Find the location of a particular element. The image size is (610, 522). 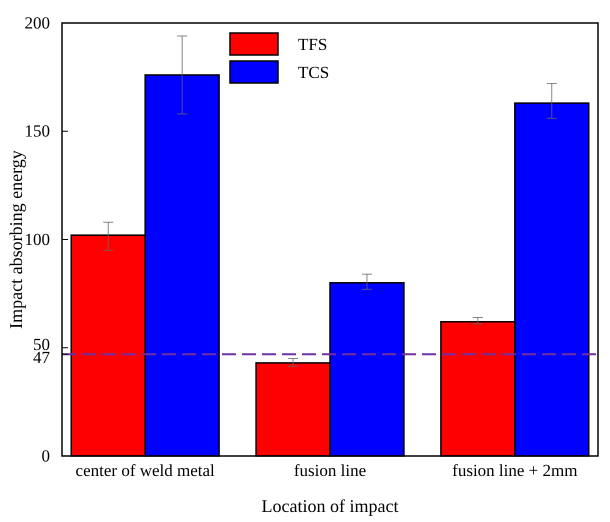

legend-label: TCS is located at coordinates (314, 72).